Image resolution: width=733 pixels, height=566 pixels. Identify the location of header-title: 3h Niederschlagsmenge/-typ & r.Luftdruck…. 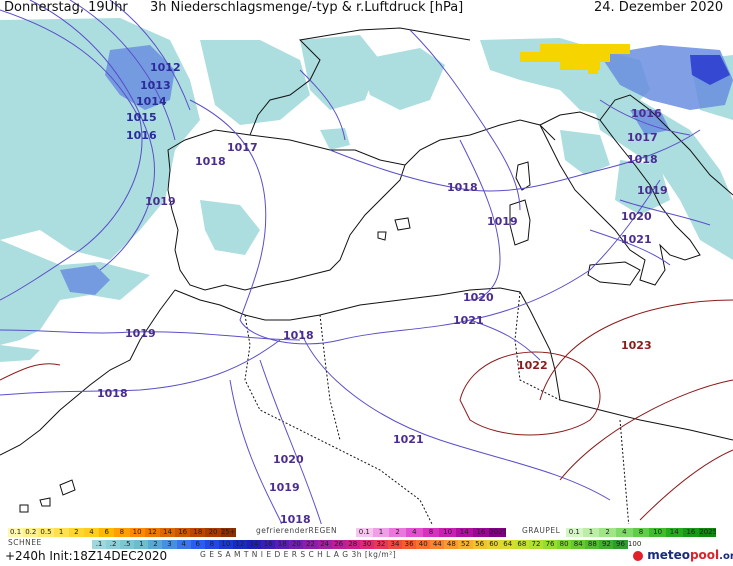
(307, 7).